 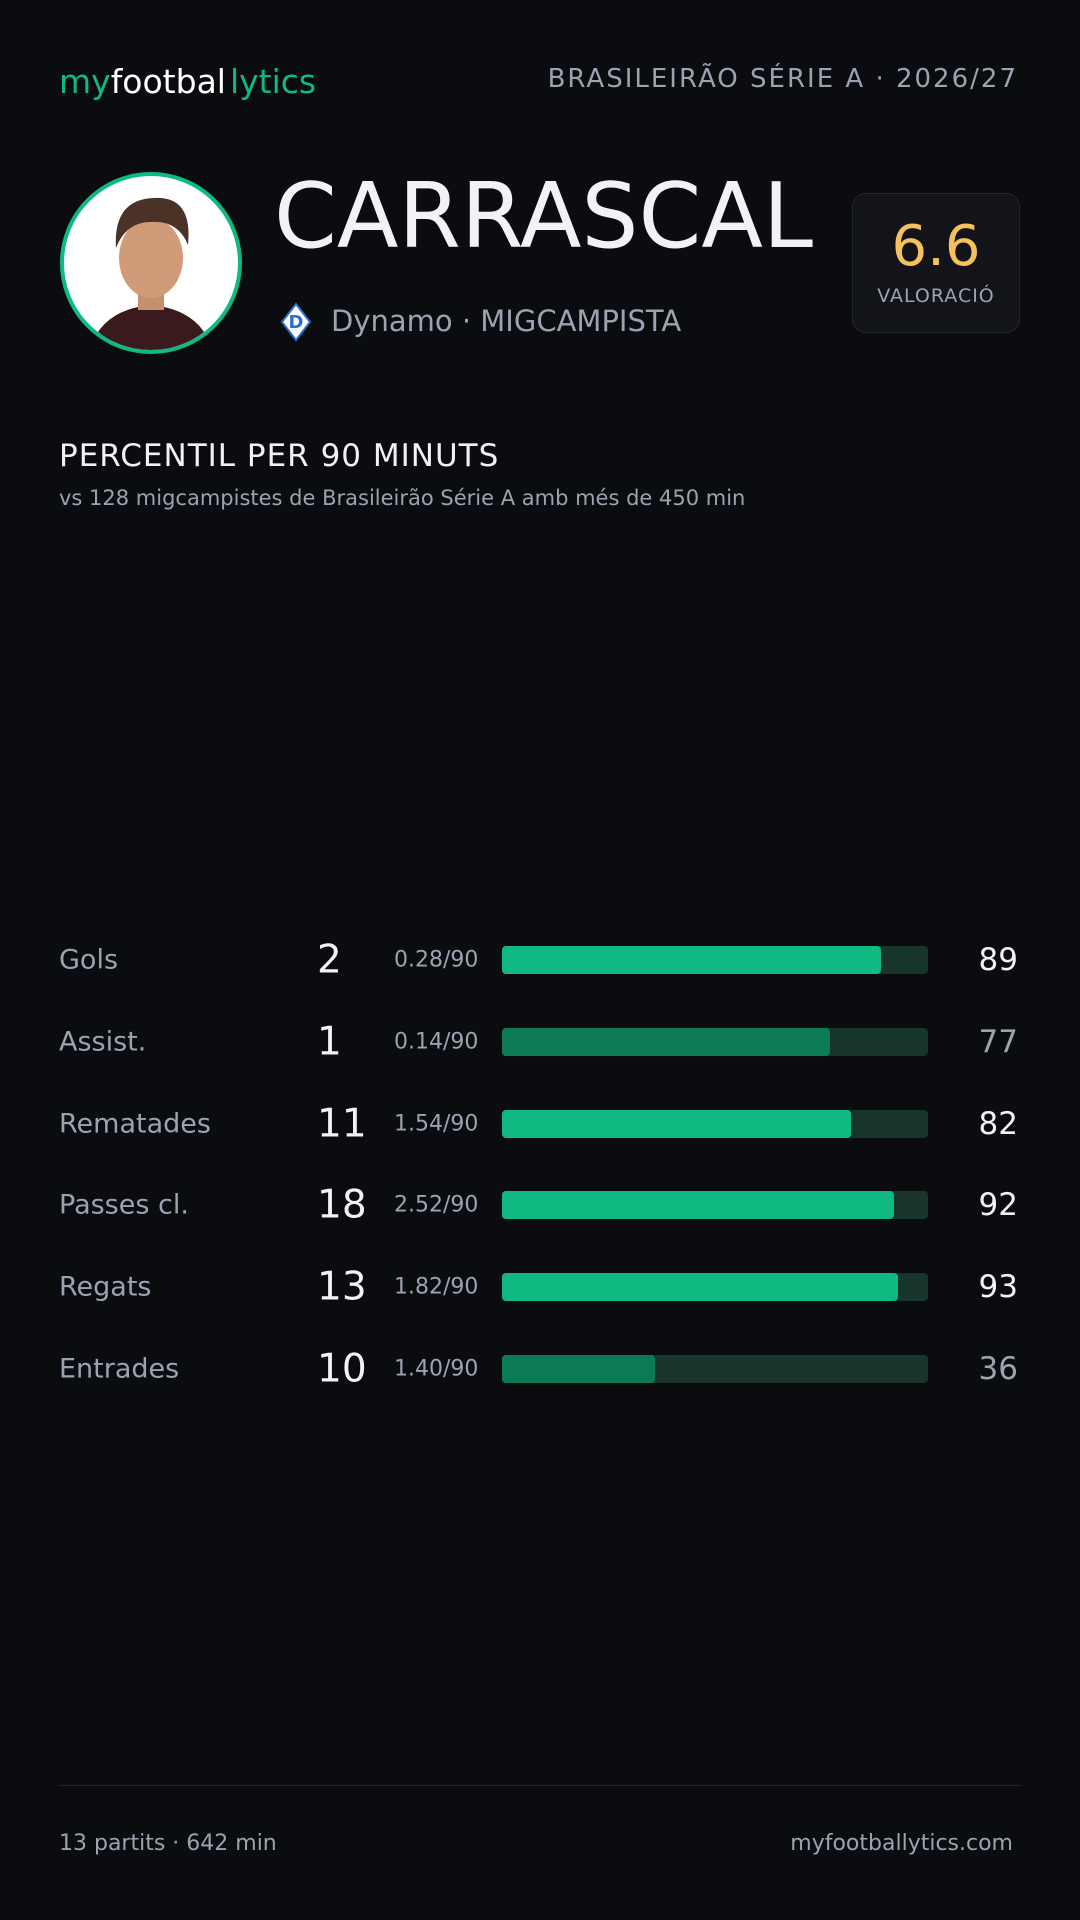 I want to click on club-crest: D, so click(x=296, y=322).